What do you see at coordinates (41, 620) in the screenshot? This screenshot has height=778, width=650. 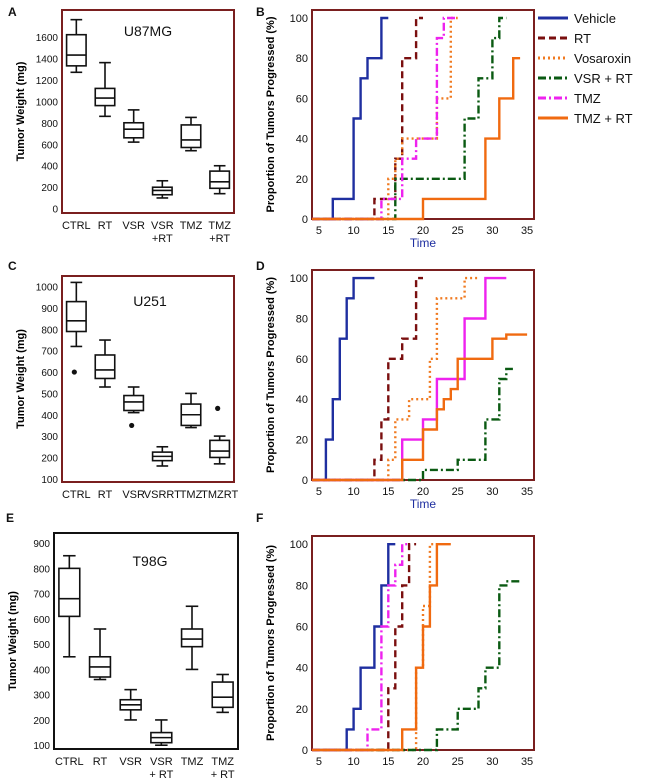 I see `y-tick-label: 600` at bounding box center [41, 620].